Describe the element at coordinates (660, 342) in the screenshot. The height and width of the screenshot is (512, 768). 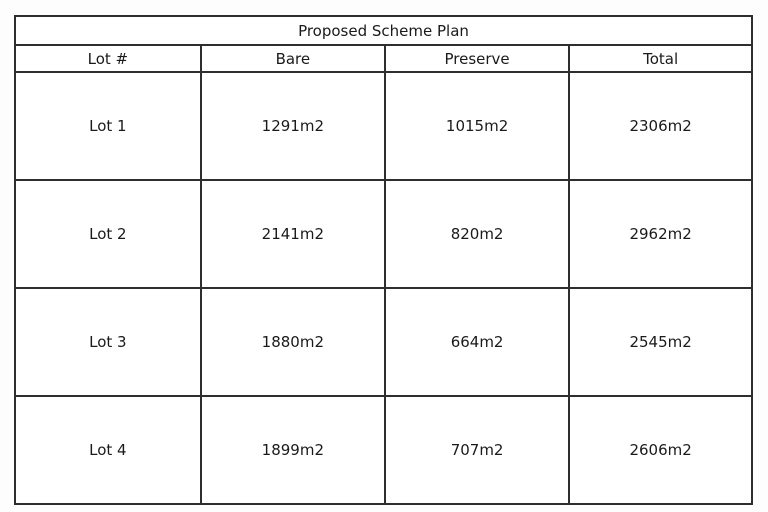
I see `cell-total: 2545m2` at that location.